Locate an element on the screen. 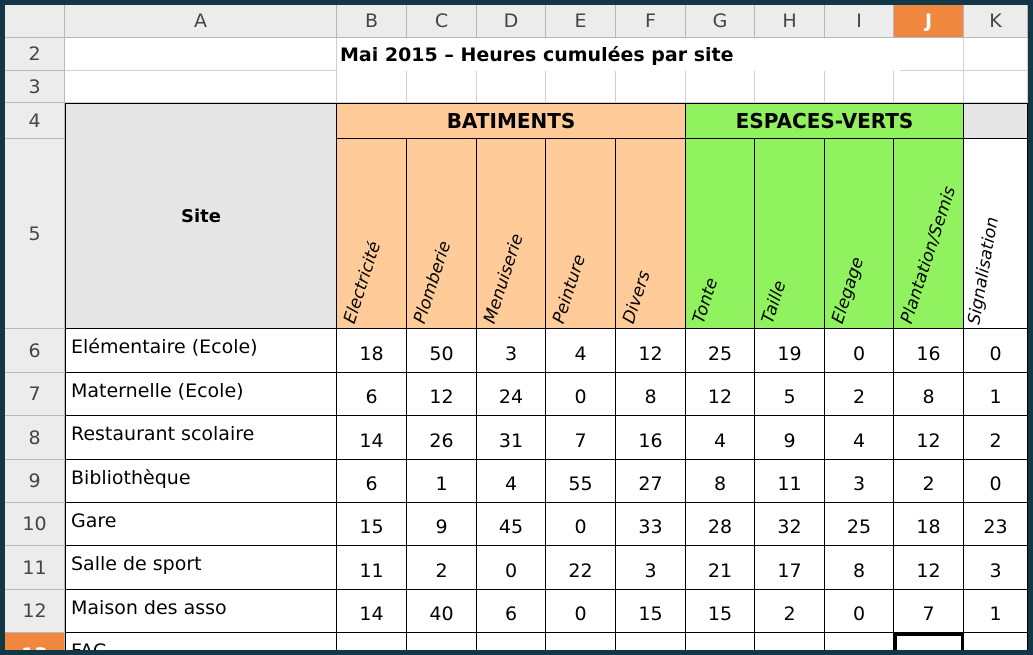 This screenshot has height=655, width=1033. column-header: E is located at coordinates (581, 21).